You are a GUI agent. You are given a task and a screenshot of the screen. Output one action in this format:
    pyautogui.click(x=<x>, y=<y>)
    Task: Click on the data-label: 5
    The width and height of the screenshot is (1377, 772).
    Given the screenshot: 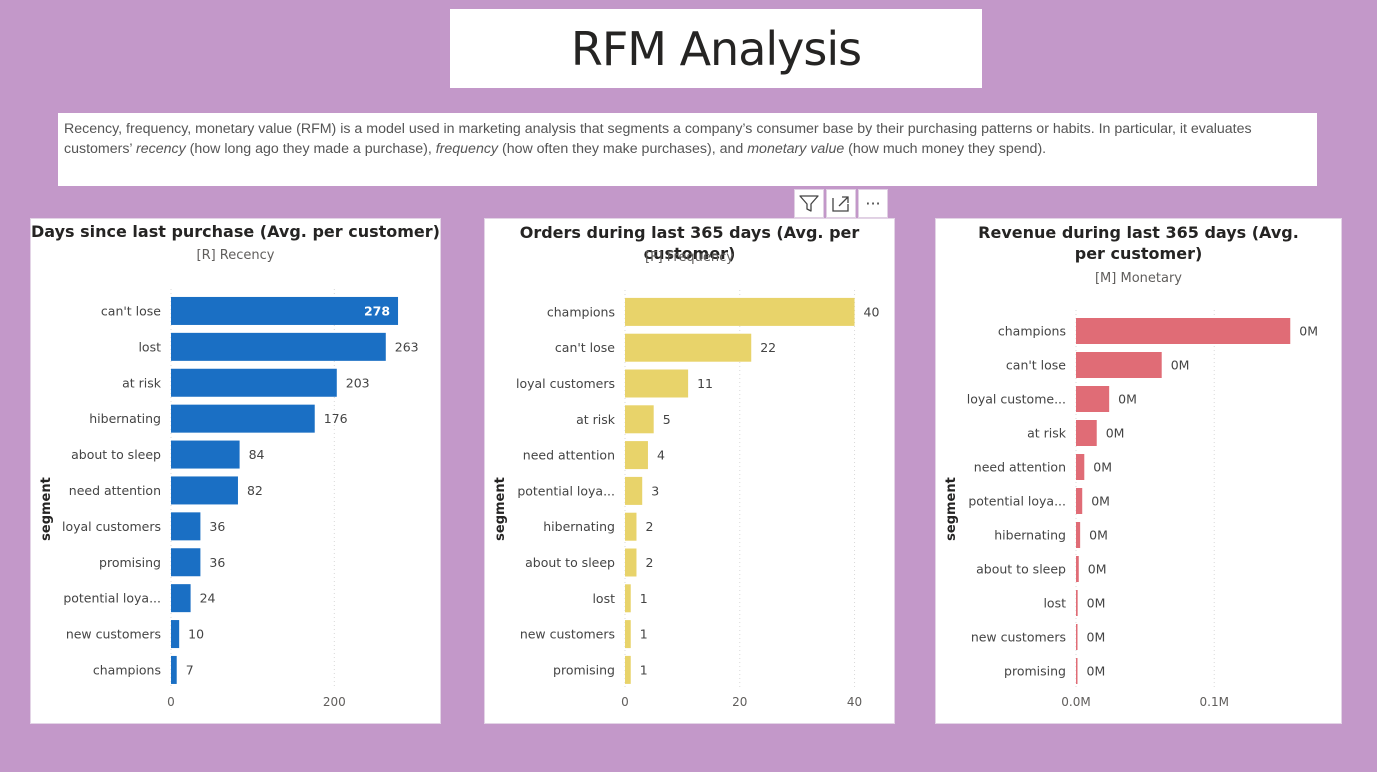 What is the action you would take?
    pyautogui.click(x=667, y=419)
    